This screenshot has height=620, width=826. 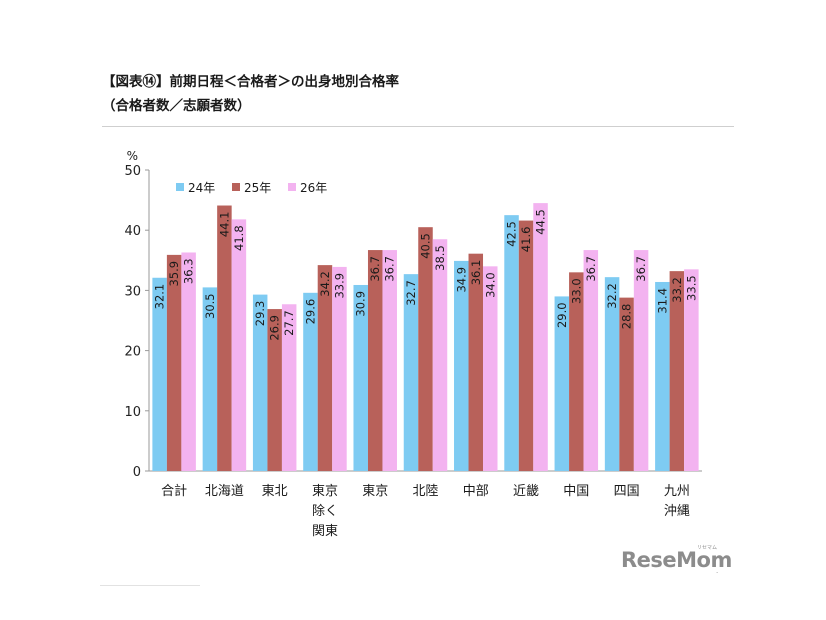 What do you see at coordinates (707, 548) in the screenshot?
I see `resemom-logo-kana: リセマム` at bounding box center [707, 548].